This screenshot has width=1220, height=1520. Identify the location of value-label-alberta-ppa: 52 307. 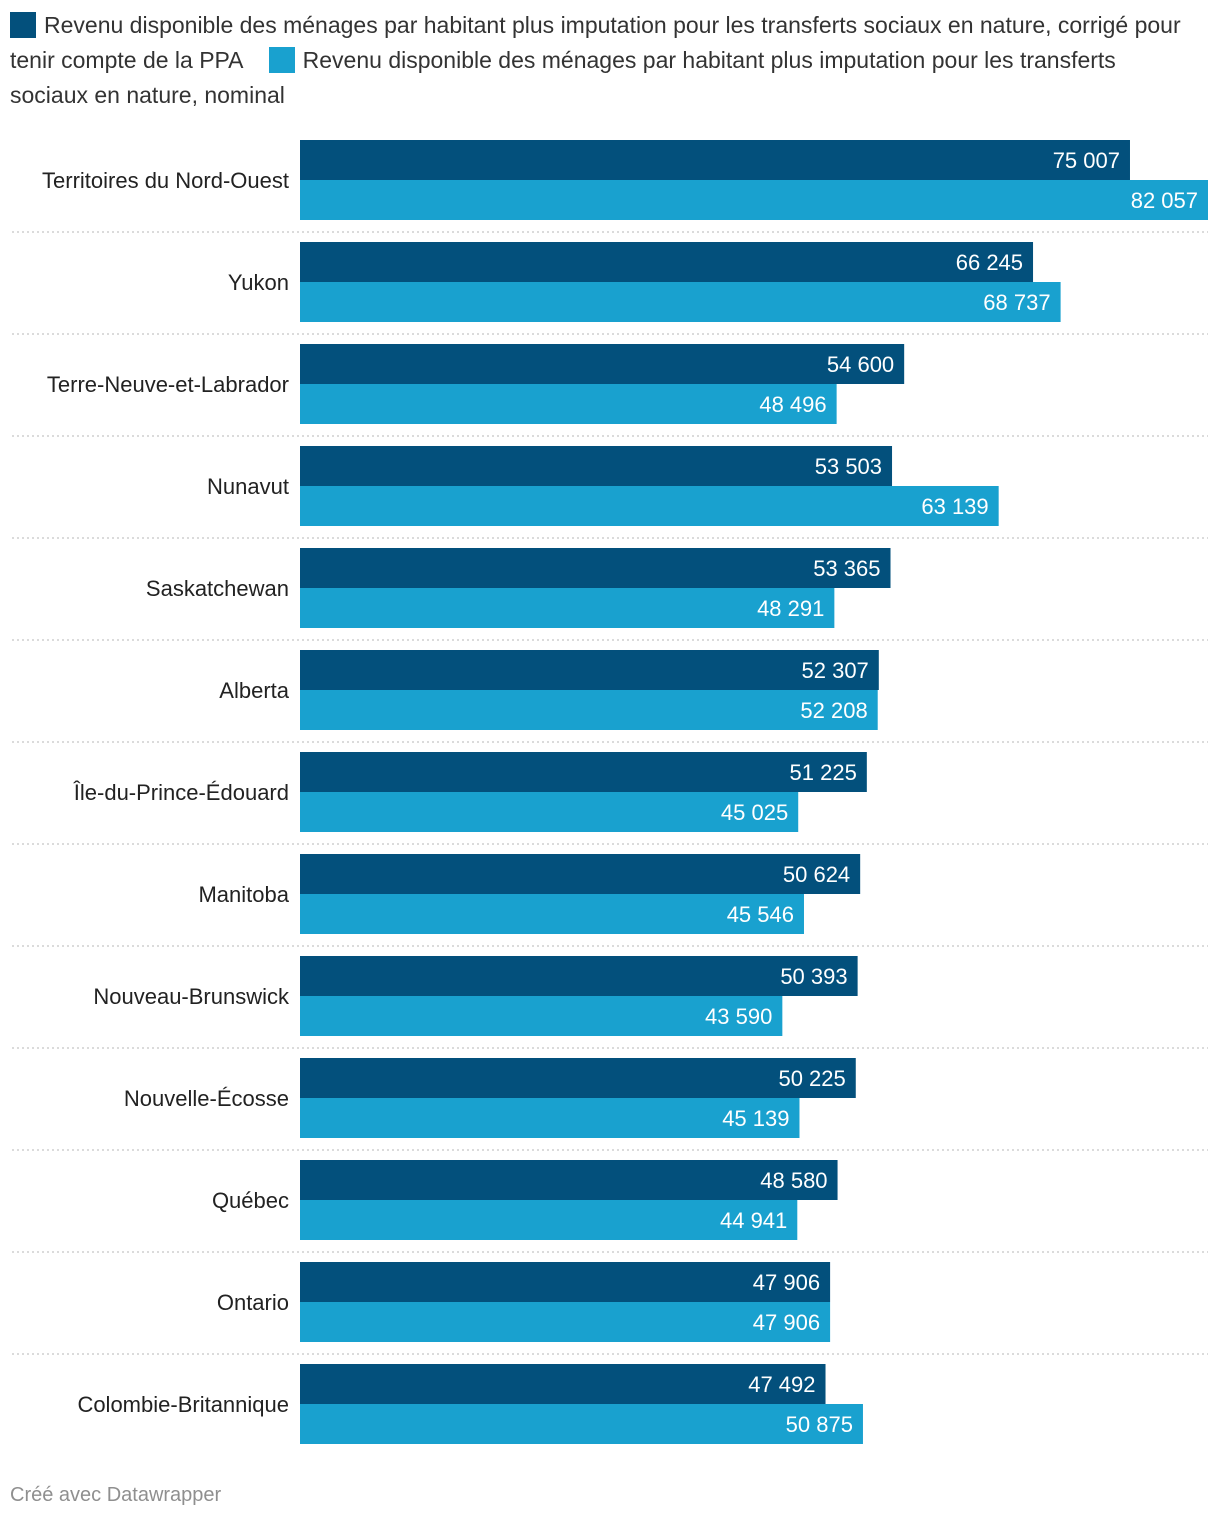
(835, 670).